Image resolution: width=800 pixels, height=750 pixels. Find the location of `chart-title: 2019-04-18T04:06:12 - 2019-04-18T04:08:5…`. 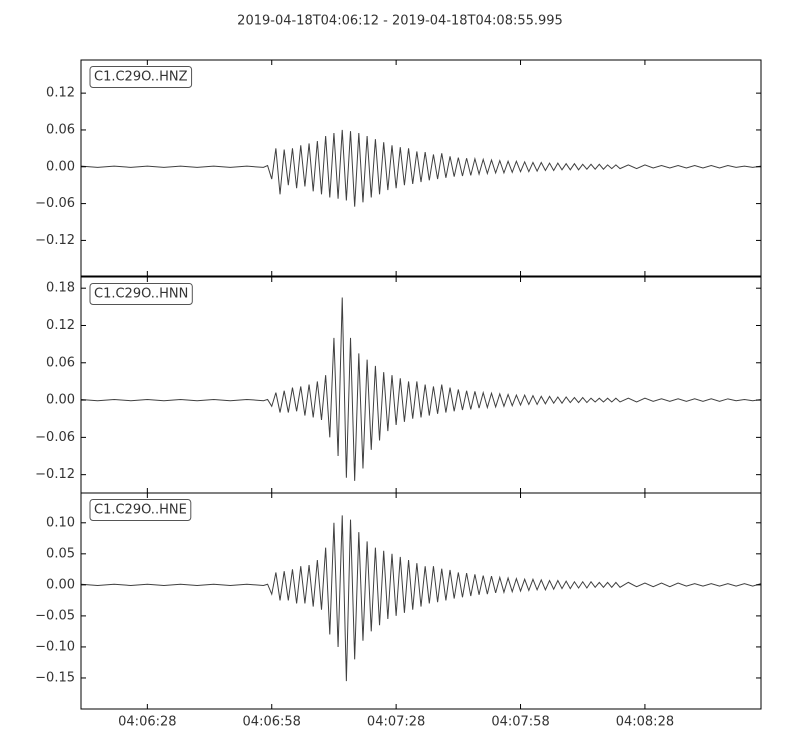

chart-title: 2019-04-18T04:06:12 - 2019-04-18T04:08:5… is located at coordinates (400, 21).